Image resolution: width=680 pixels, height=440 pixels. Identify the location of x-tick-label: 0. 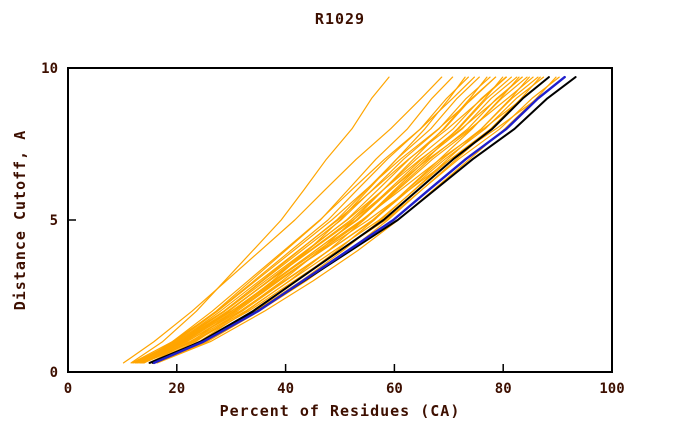
(68, 389).